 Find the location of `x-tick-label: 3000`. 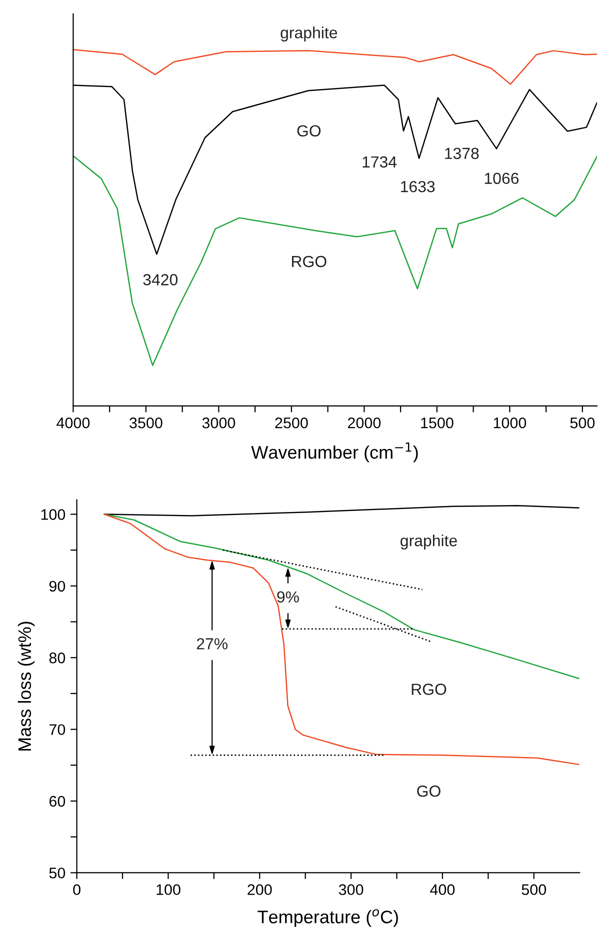

x-tick-label: 3000 is located at coordinates (219, 422).